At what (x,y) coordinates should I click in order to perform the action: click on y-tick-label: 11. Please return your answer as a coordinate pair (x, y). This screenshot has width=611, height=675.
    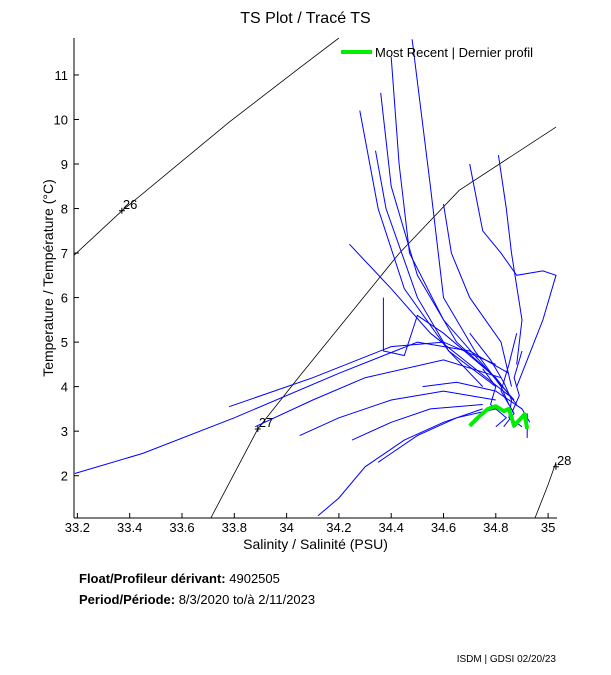
    Looking at the image, I should click on (62, 75).